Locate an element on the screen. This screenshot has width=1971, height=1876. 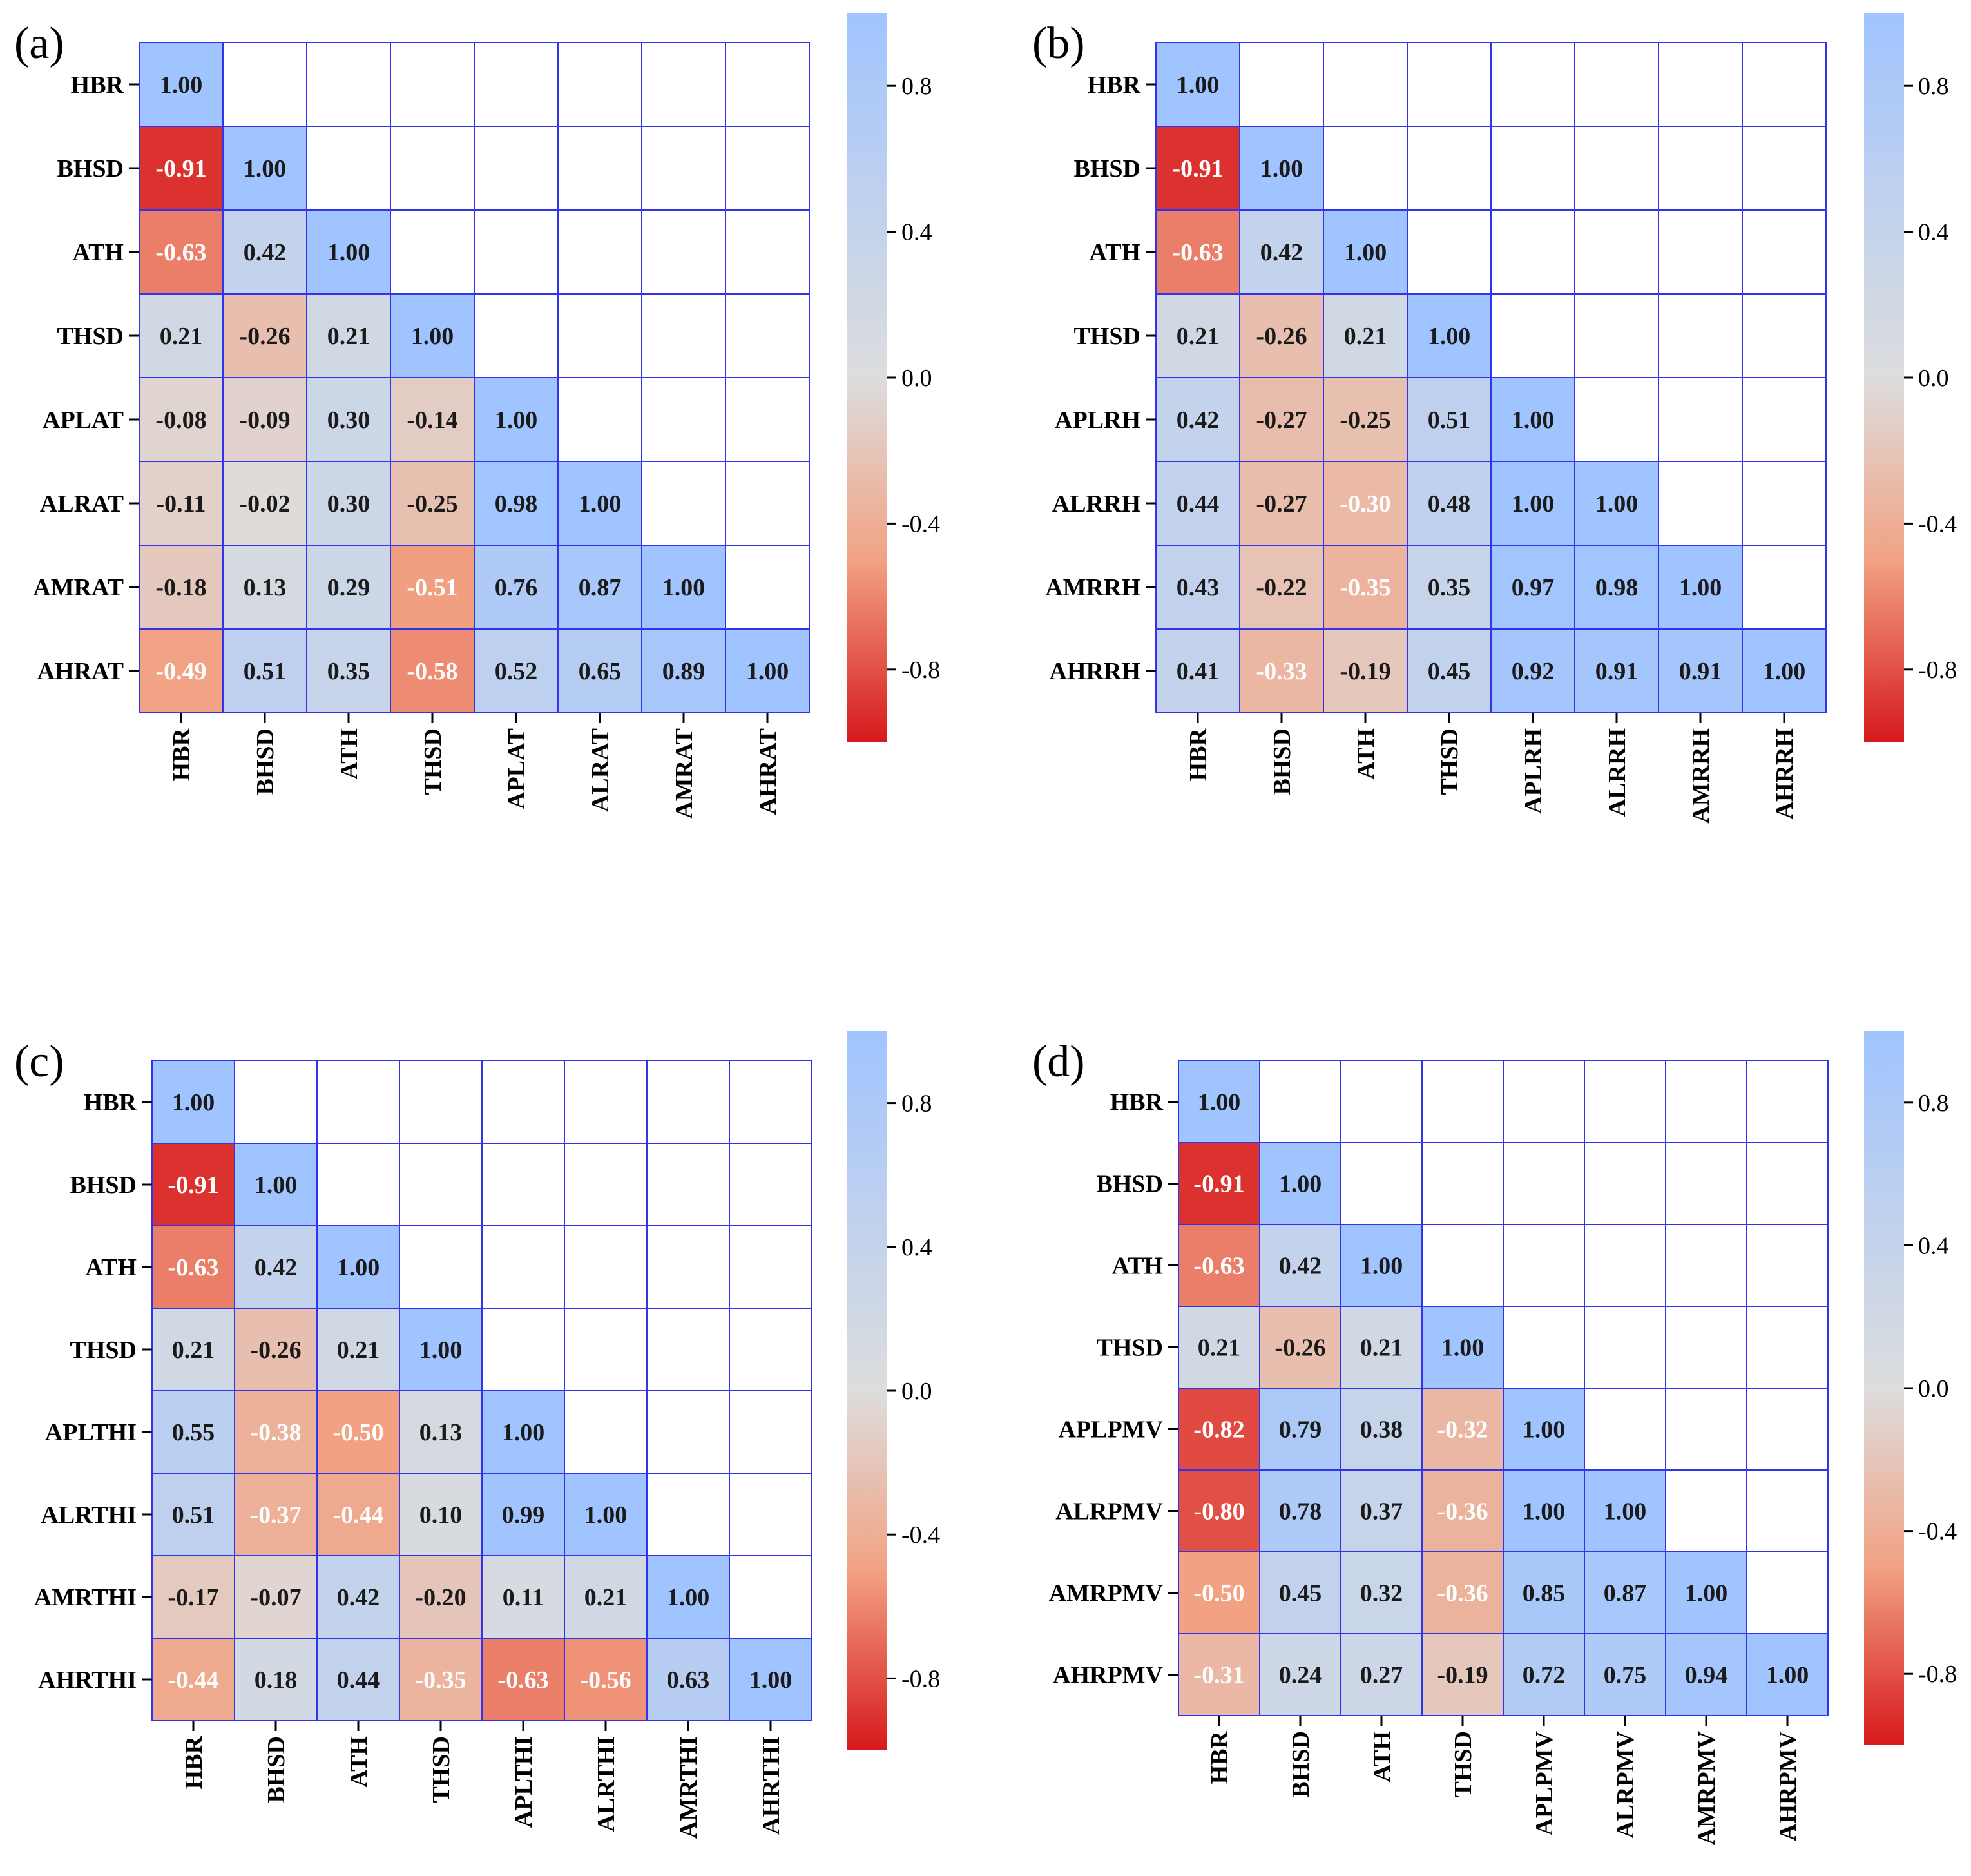
row-label: AMRAT is located at coordinates (78, 587).